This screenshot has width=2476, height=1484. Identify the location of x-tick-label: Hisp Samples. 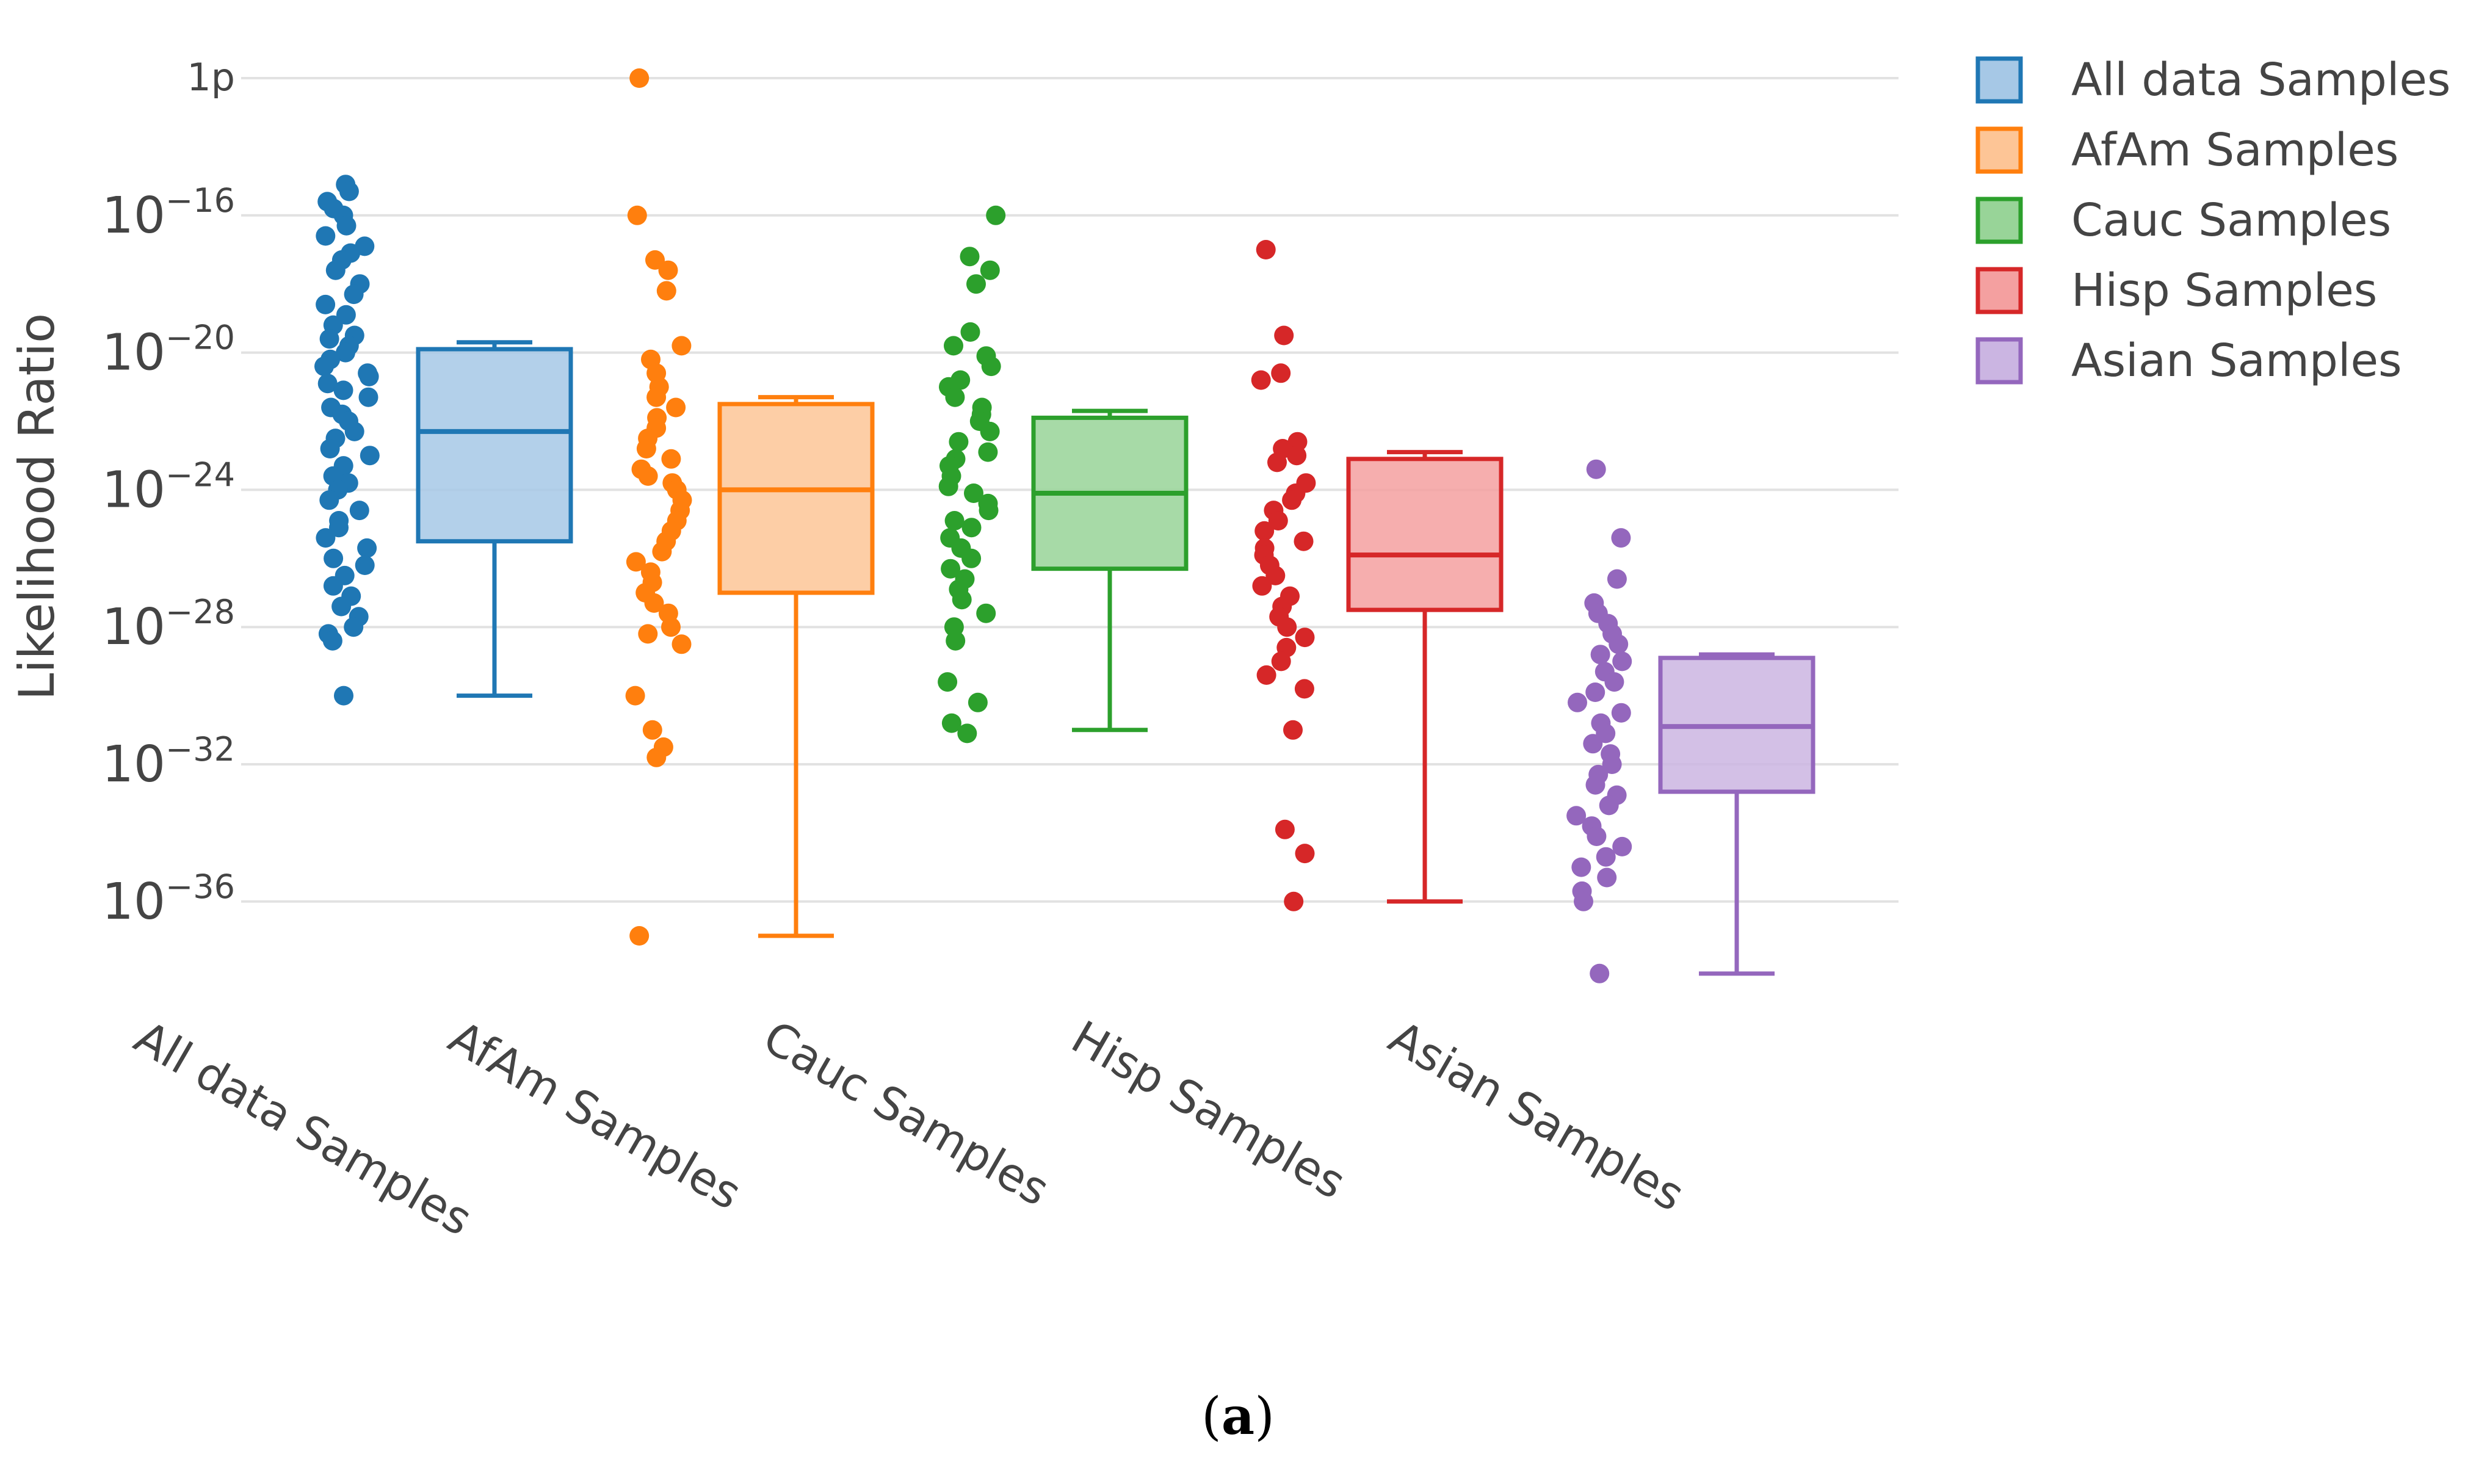
(1208, 1110).